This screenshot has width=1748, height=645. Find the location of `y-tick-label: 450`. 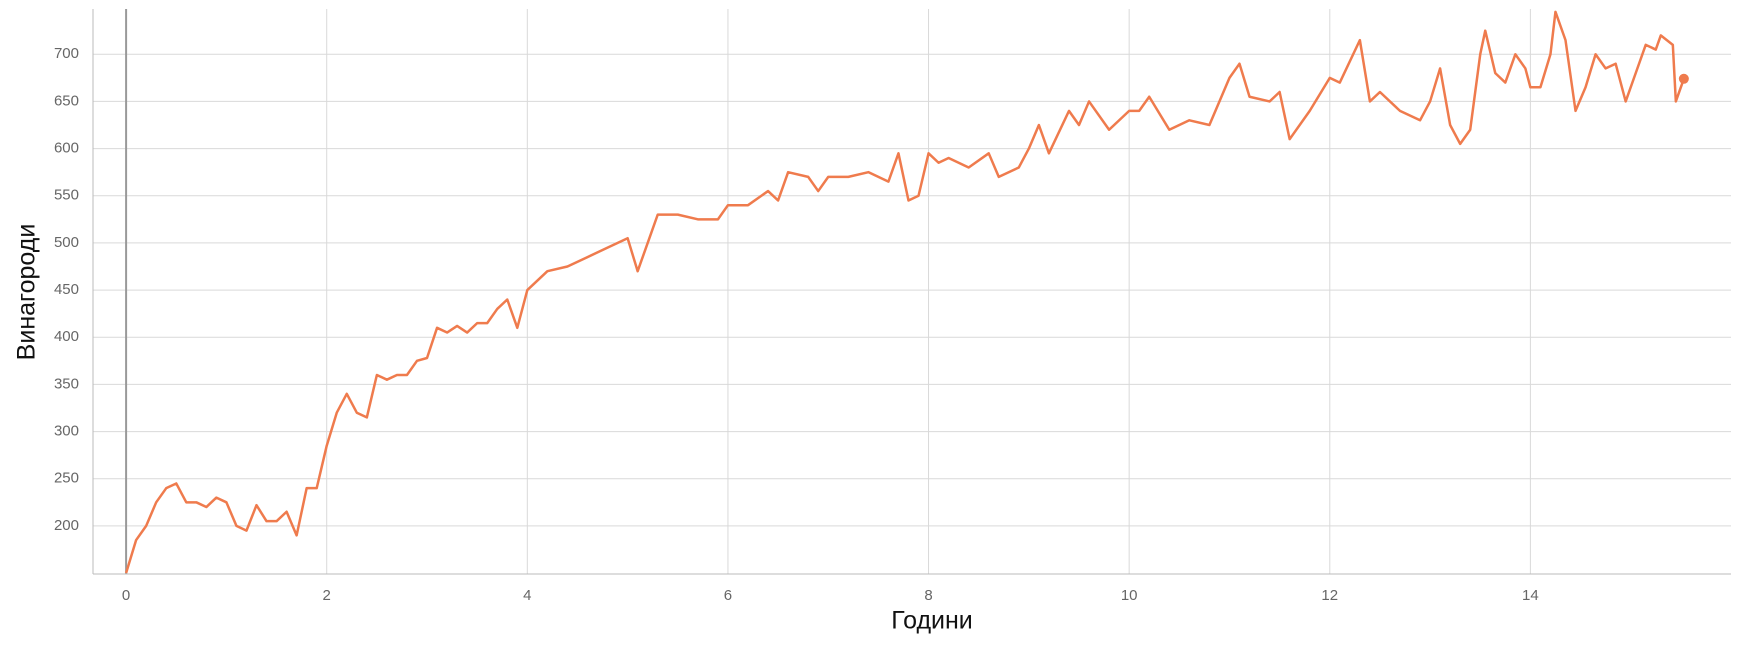

y-tick-label: 450 is located at coordinates (66, 289).